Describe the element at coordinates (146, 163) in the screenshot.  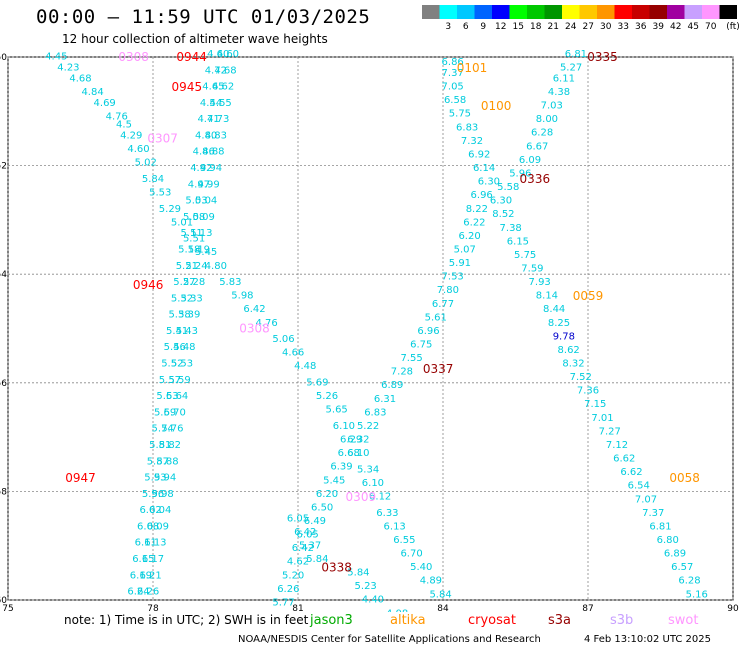
I see `swh-value: 5.02` at that location.